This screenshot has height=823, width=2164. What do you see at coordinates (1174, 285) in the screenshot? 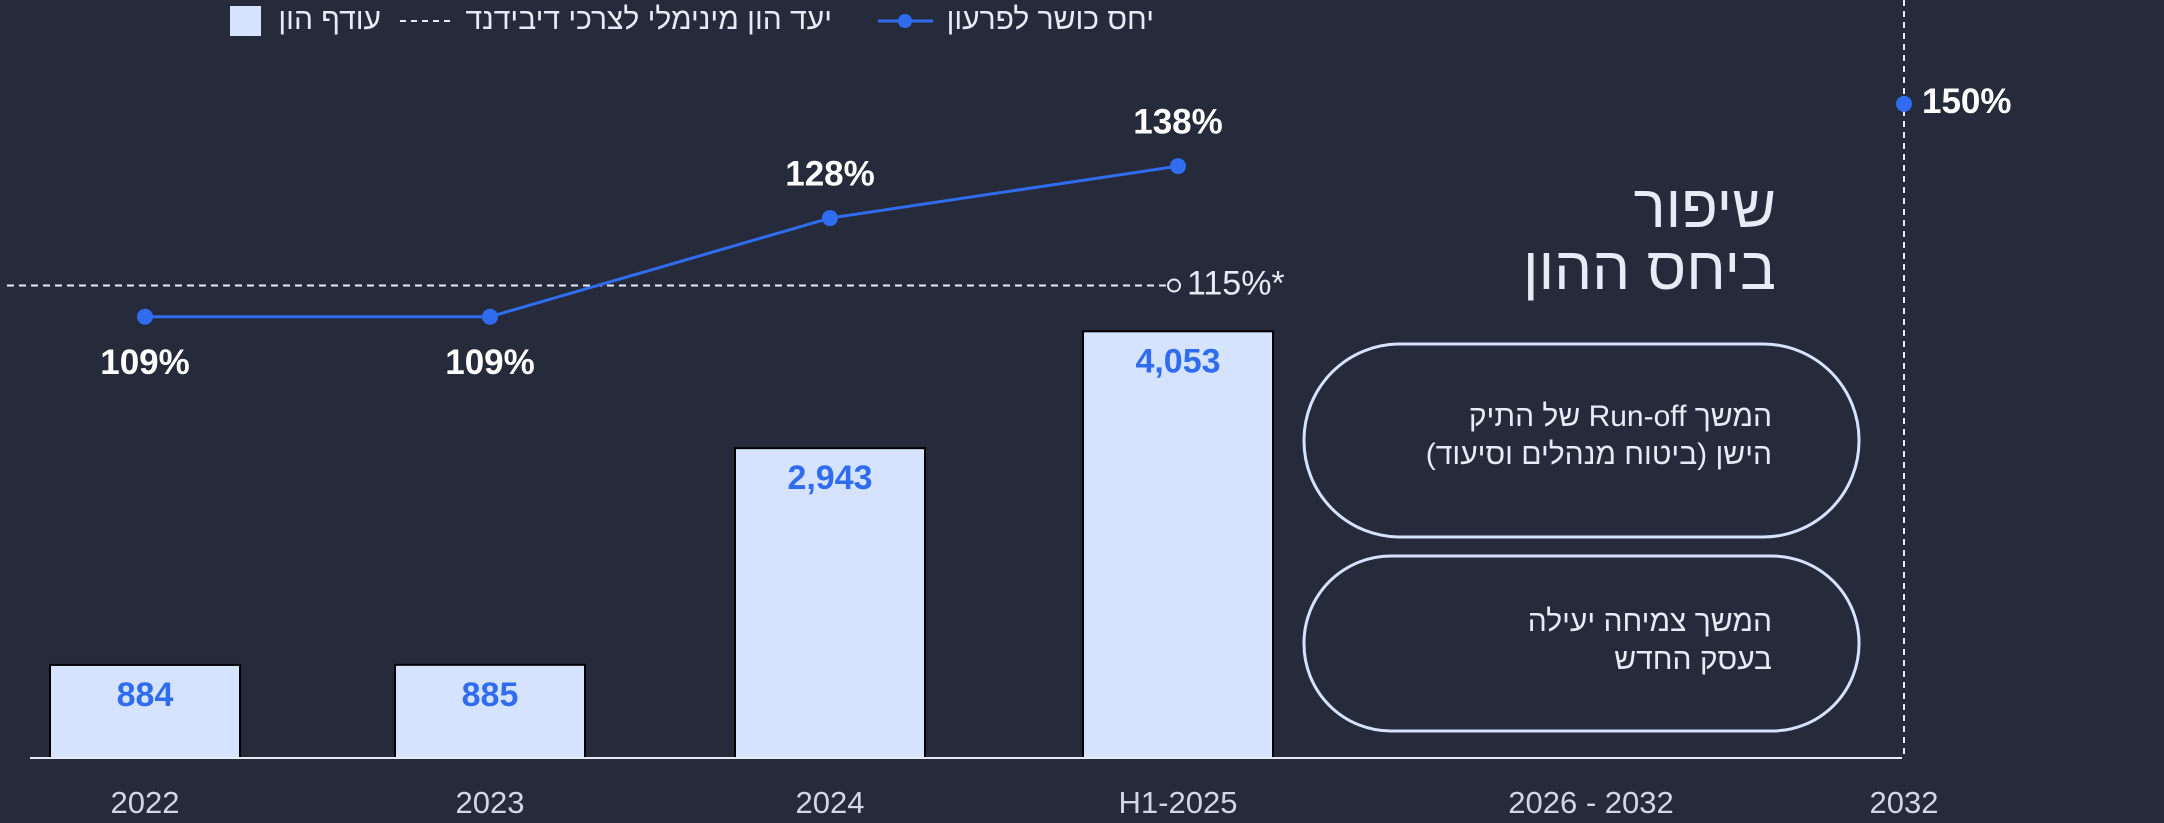
I see `threshold-end` at bounding box center [1174, 285].